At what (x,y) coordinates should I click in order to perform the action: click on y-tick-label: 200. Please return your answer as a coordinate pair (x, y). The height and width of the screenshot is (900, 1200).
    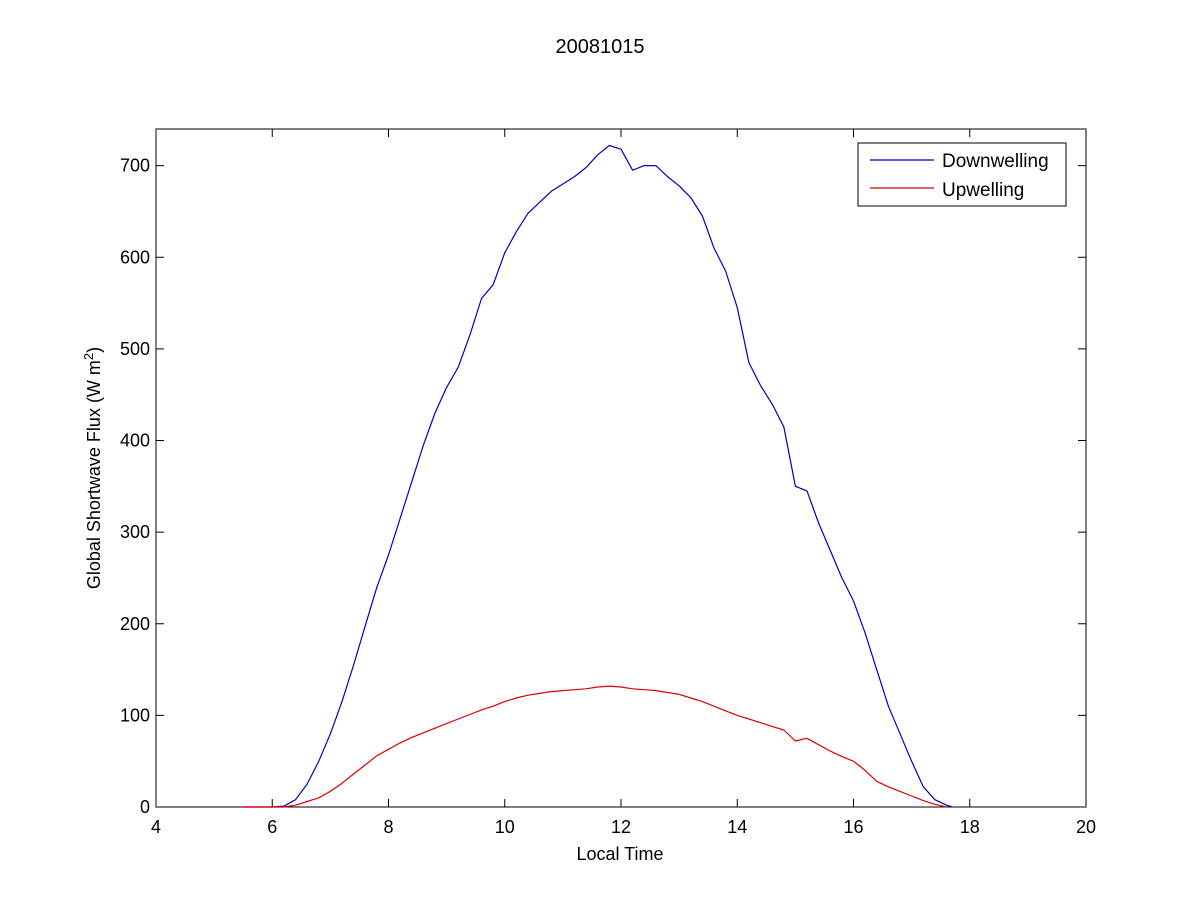
    Looking at the image, I should click on (135, 624).